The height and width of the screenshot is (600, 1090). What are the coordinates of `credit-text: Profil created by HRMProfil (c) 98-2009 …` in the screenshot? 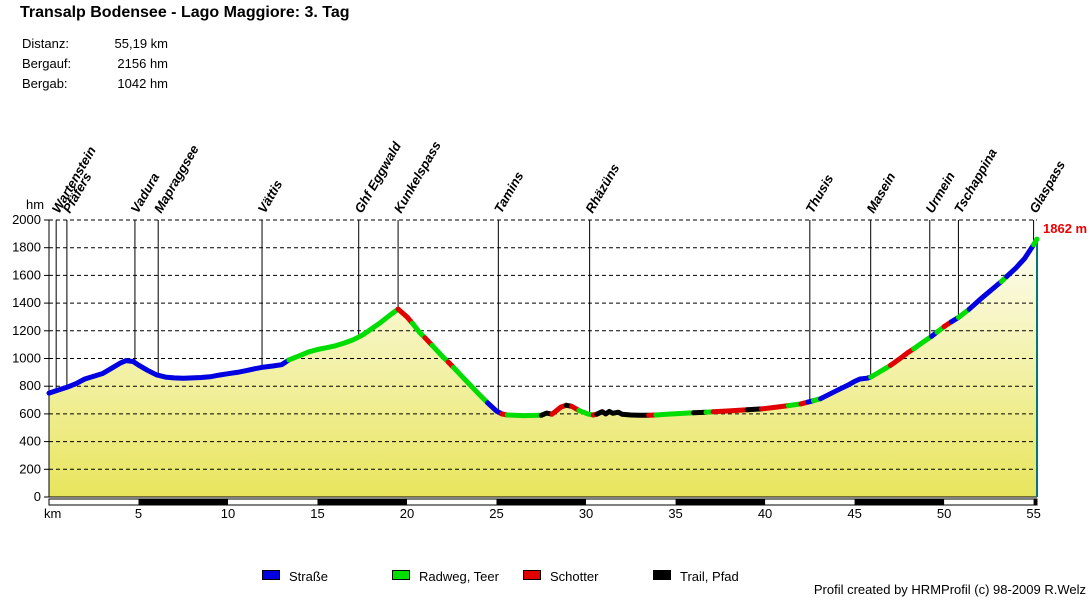 It's located at (949, 589).